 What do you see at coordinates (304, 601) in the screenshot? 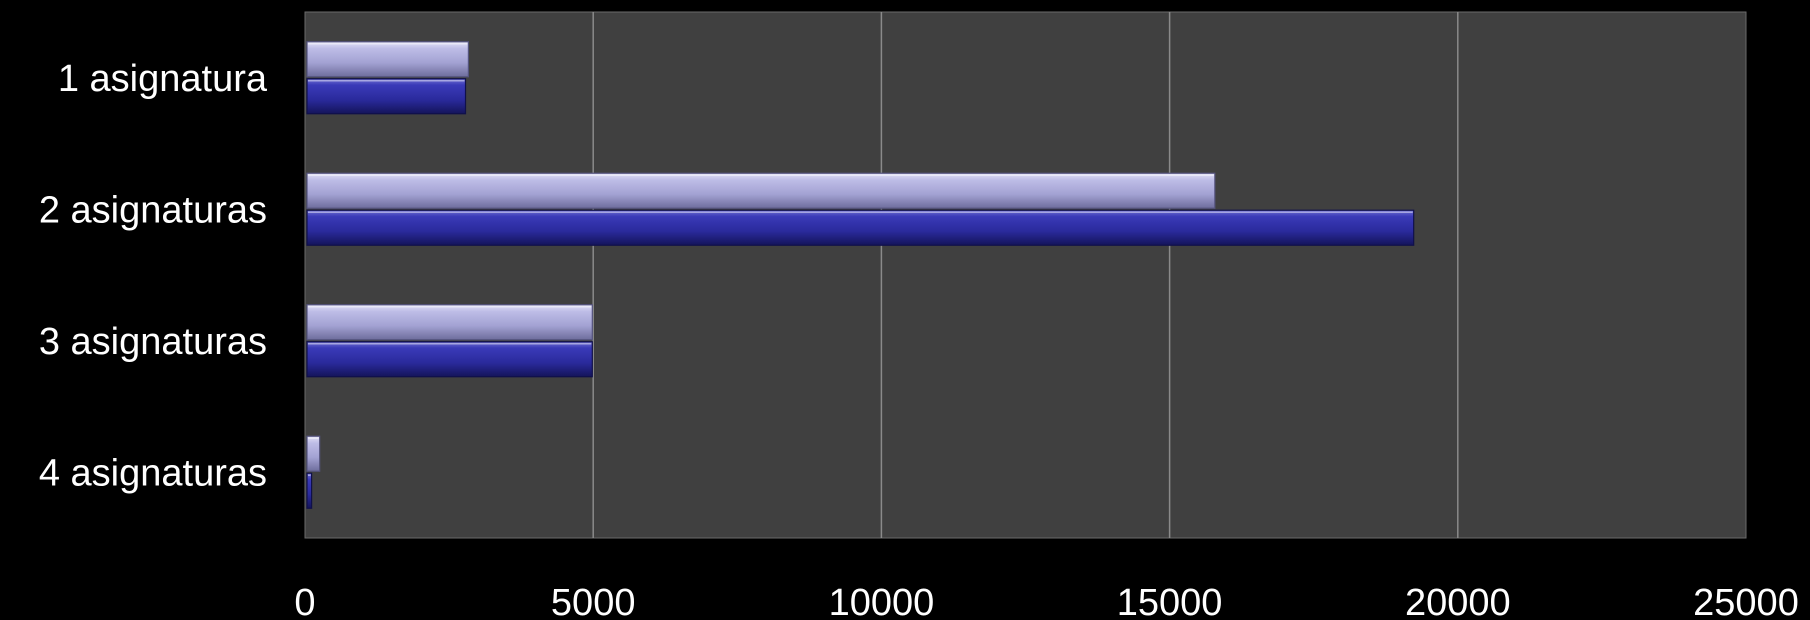
I see `x-tick-label: 0` at bounding box center [304, 601].